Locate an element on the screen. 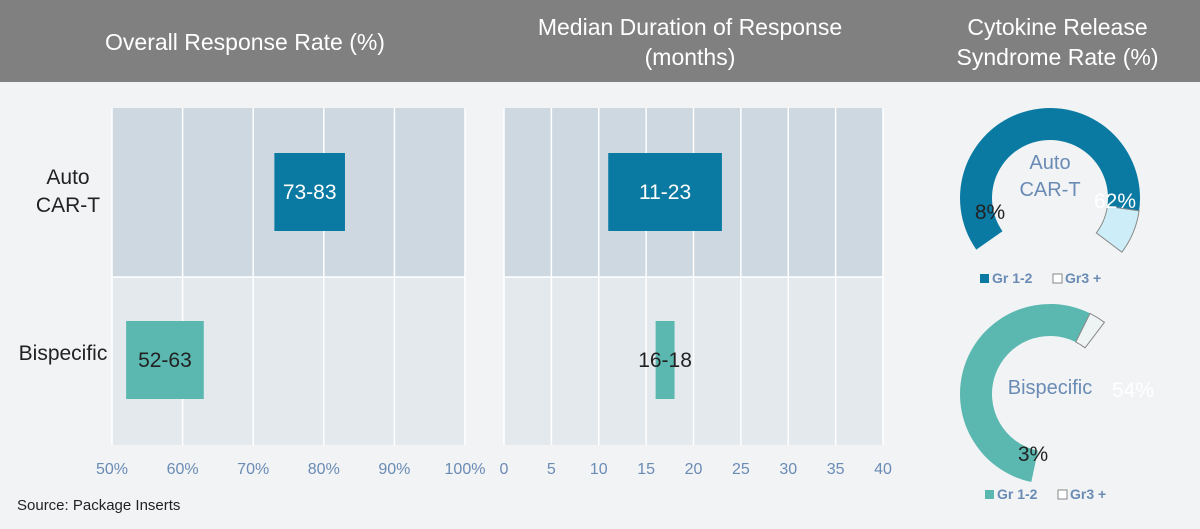 Image resolution: width=1200 pixels, height=529 pixels. source-note: Source: Package Inserts is located at coordinates (99, 505).